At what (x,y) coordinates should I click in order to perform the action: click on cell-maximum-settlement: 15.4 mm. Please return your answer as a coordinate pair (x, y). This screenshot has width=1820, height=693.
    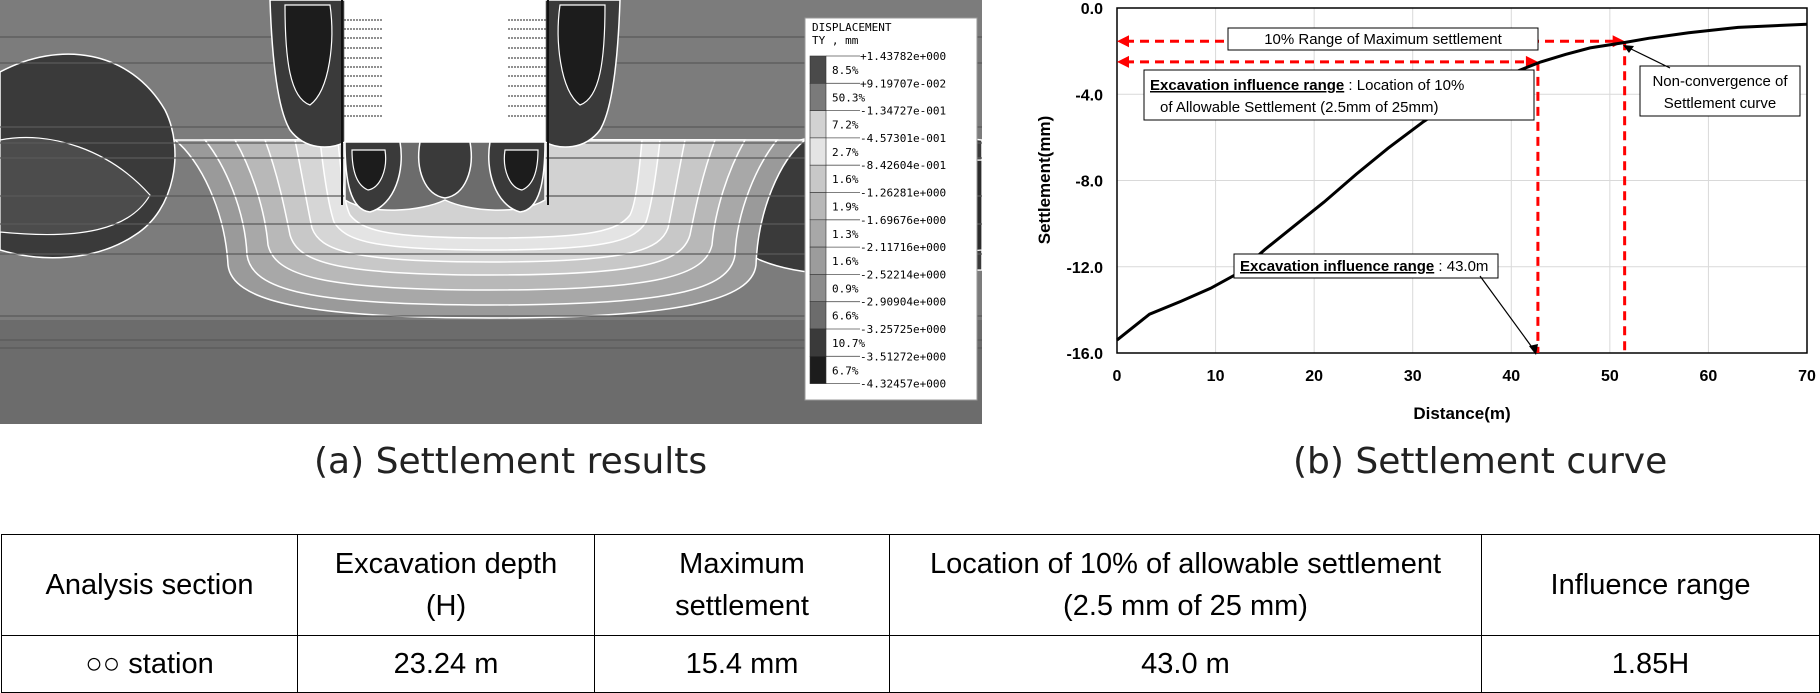
    Looking at the image, I should click on (742, 664).